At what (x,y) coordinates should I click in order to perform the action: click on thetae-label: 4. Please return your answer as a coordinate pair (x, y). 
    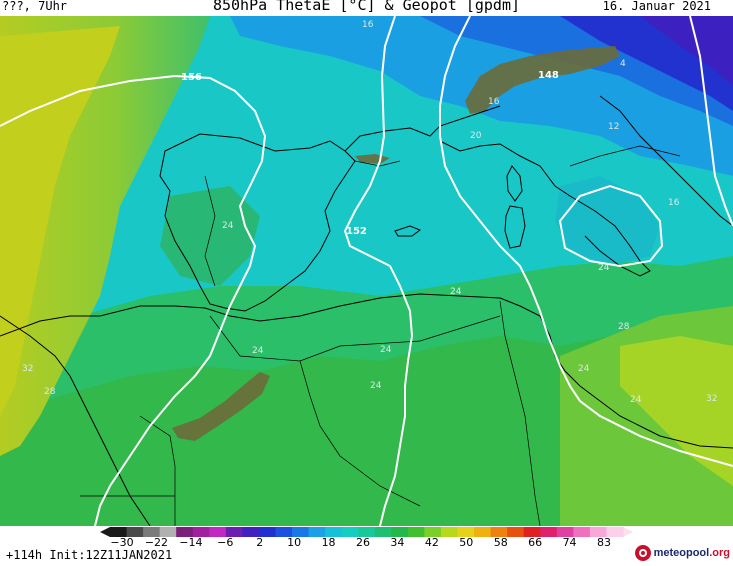
    Looking at the image, I should click on (623, 64).